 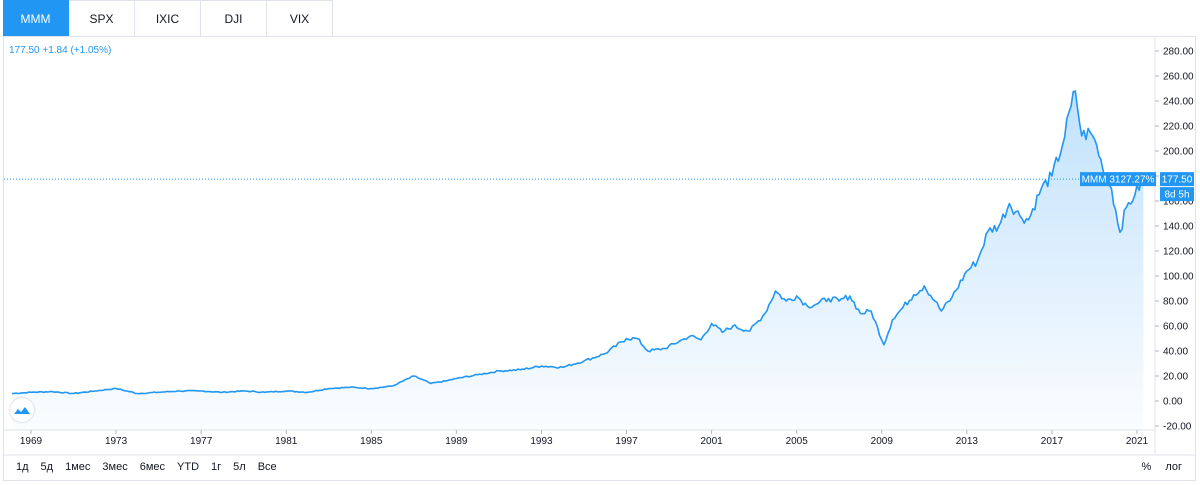 I want to click on y-tick-label: 140.00, so click(x=1178, y=227).